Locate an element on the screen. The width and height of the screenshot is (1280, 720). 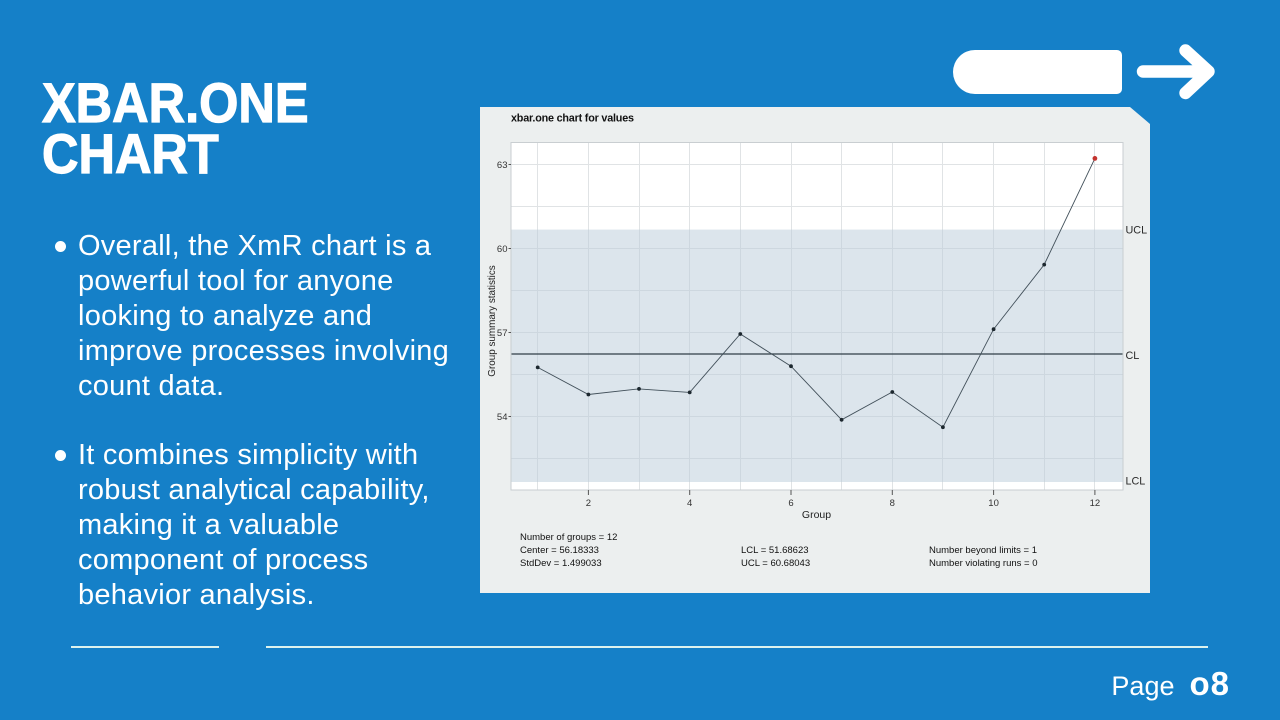
svg-text: 60 is located at coordinates (502, 249).